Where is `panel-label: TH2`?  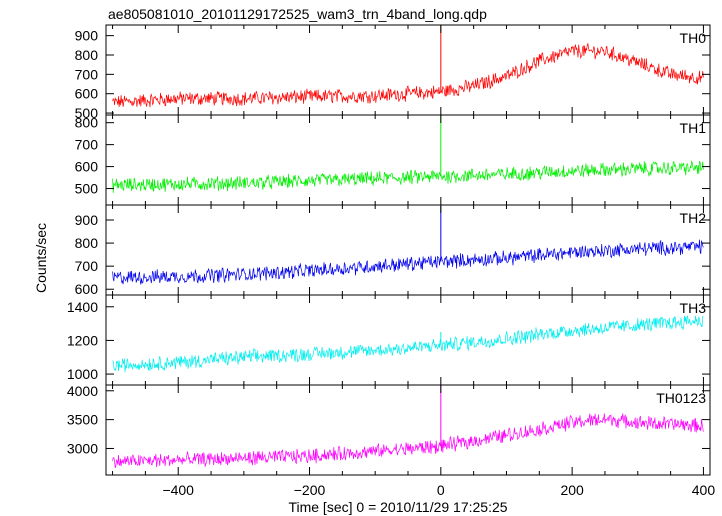
panel-label: TH2 is located at coordinates (693, 218).